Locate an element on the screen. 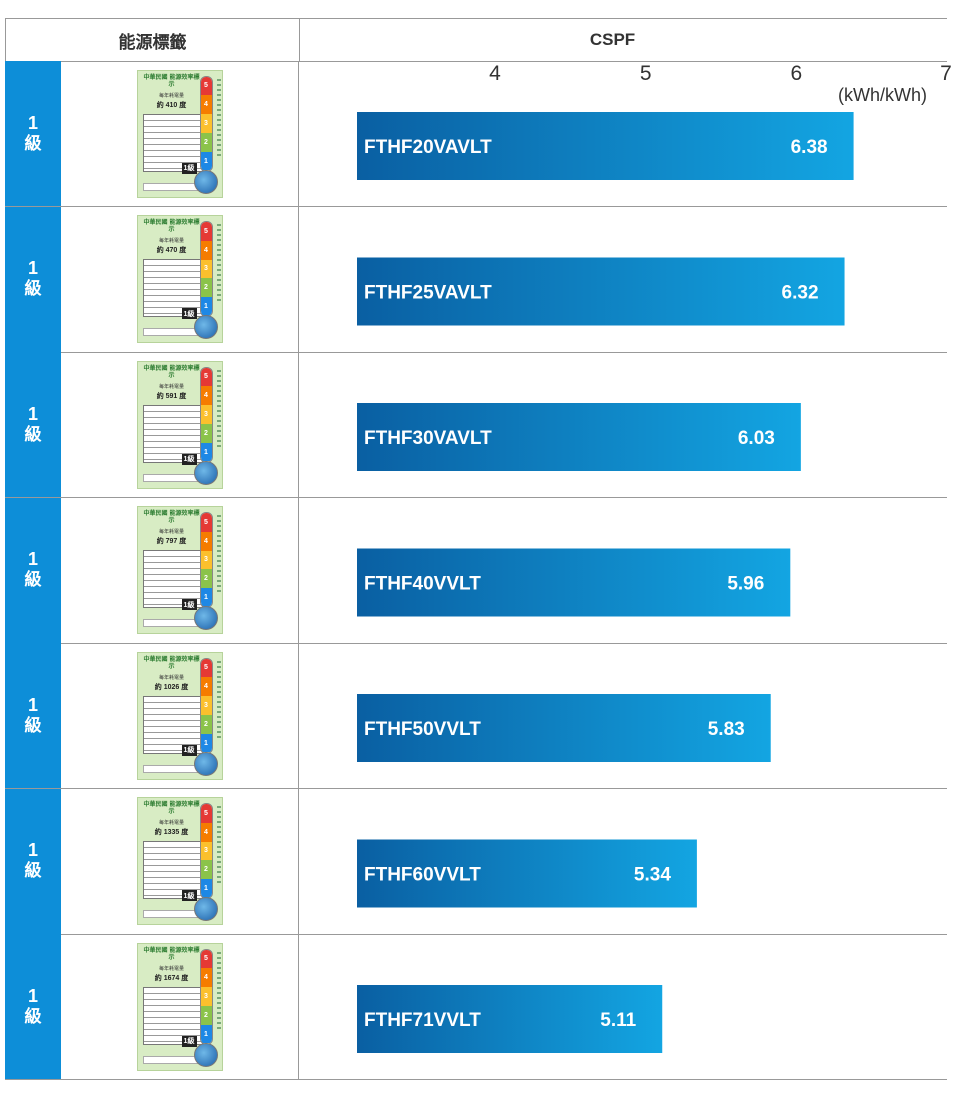 The height and width of the screenshot is (1101, 960). table-row: 1 級中華民國 能源效率標示 每年耗電量約 797 度 5 4 3 2 1 1級 is located at coordinates (476, 570).